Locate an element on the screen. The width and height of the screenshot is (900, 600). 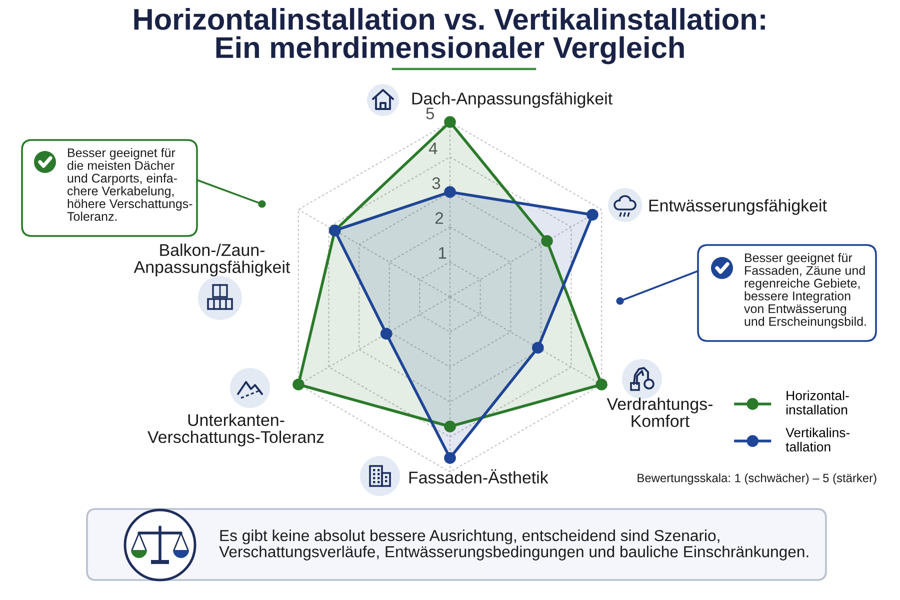
y-tick-label: 1 is located at coordinates (442, 253).